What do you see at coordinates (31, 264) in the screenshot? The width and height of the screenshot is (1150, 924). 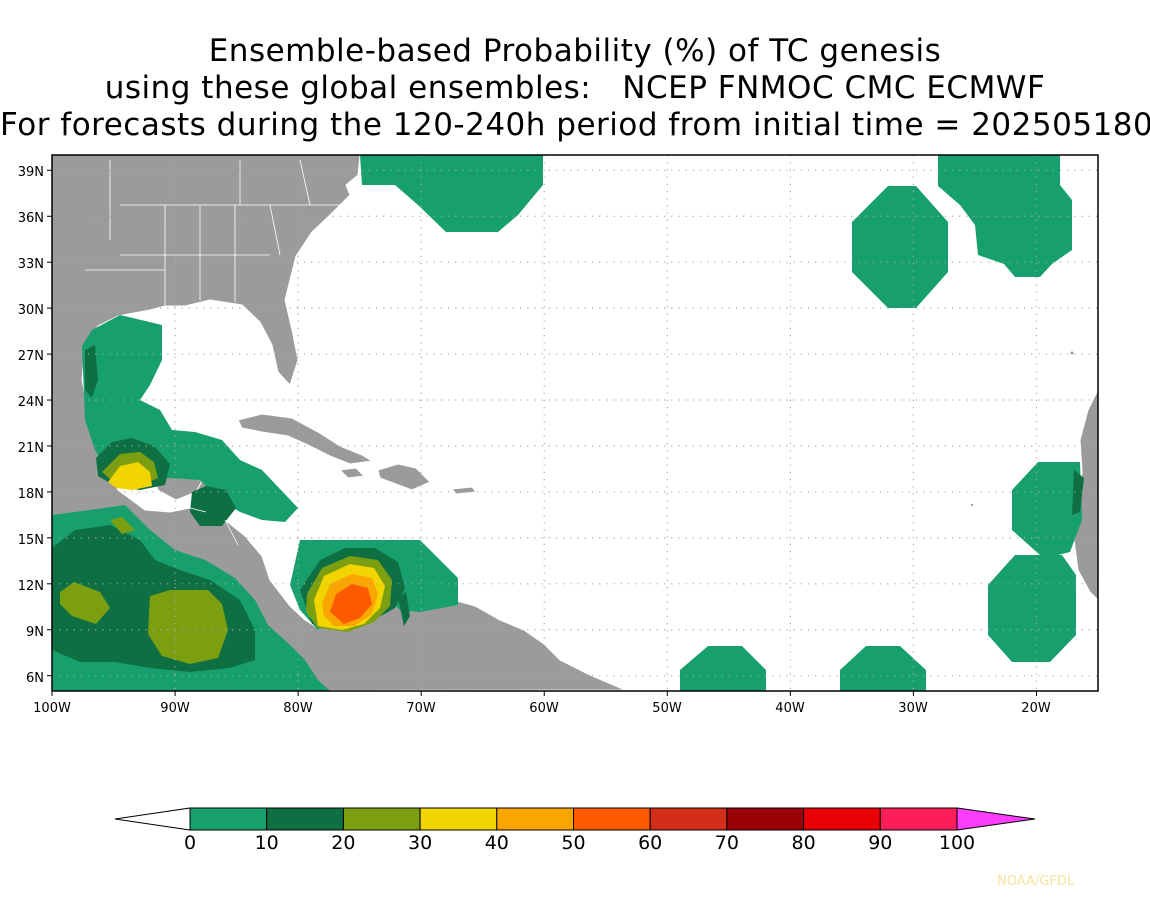 I see `lat-tick-label: 33N` at bounding box center [31, 264].